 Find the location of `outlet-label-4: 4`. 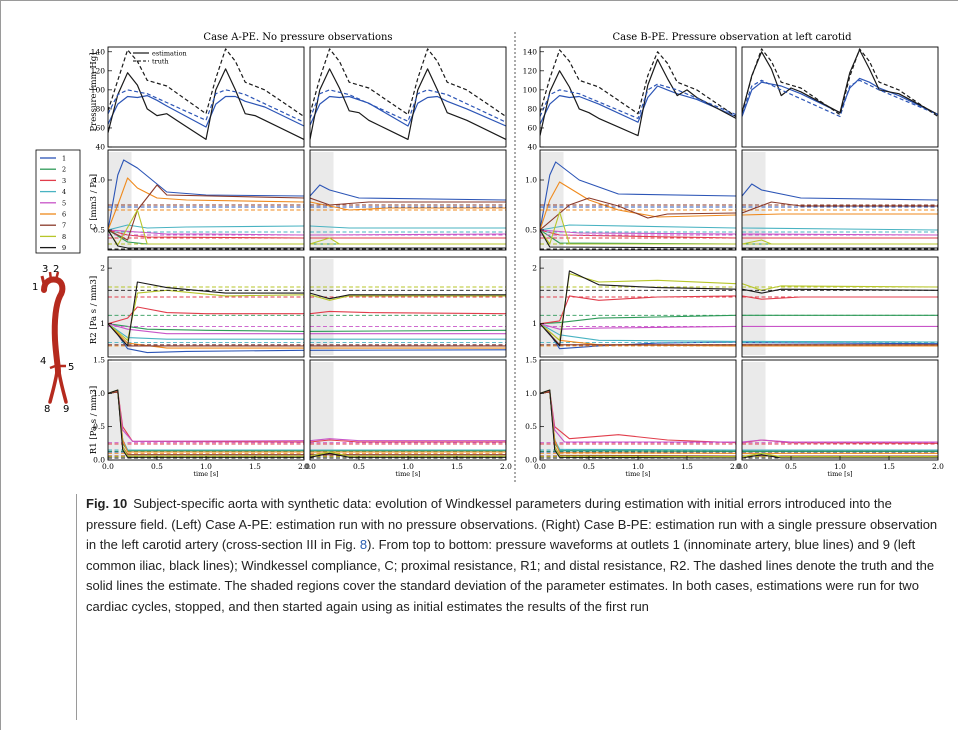

outlet-label-4: 4 is located at coordinates (43, 361).